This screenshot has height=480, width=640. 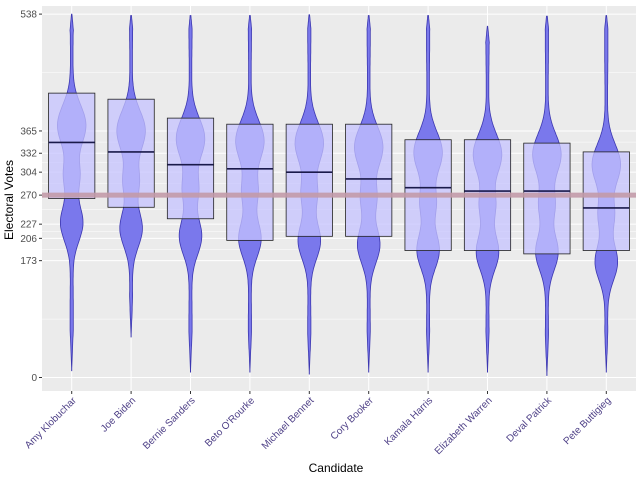 I want to click on x-tick-label: Kamala Harris, so click(x=409, y=421).